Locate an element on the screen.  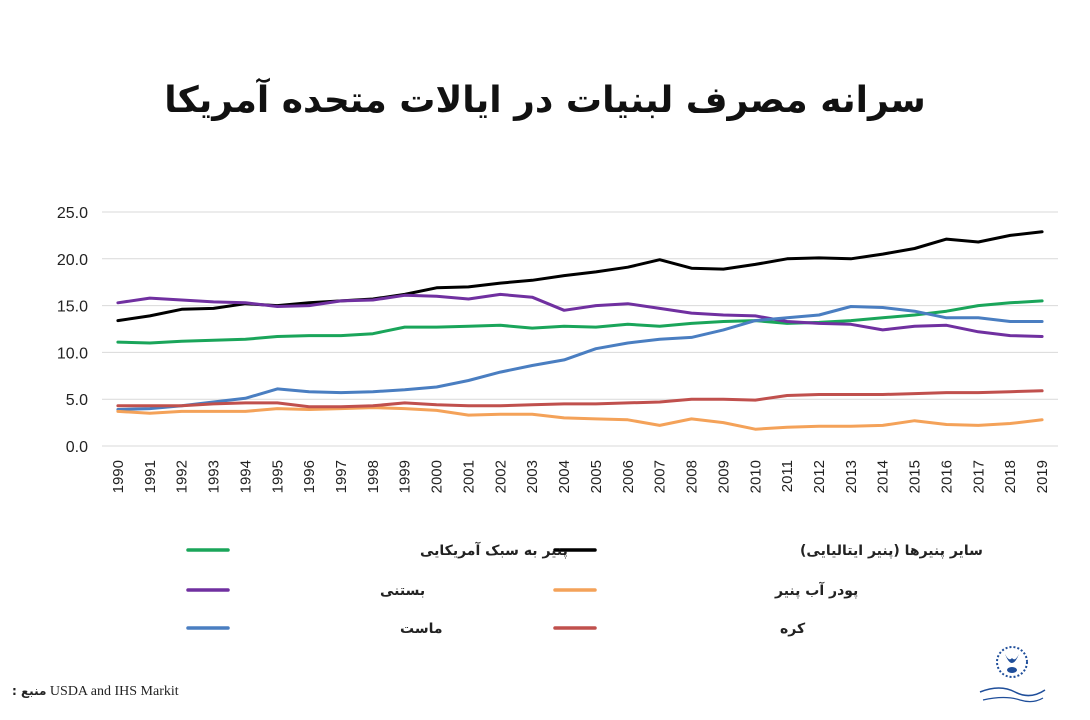
x-tick-label: 2009 is located at coordinates (723, 476).